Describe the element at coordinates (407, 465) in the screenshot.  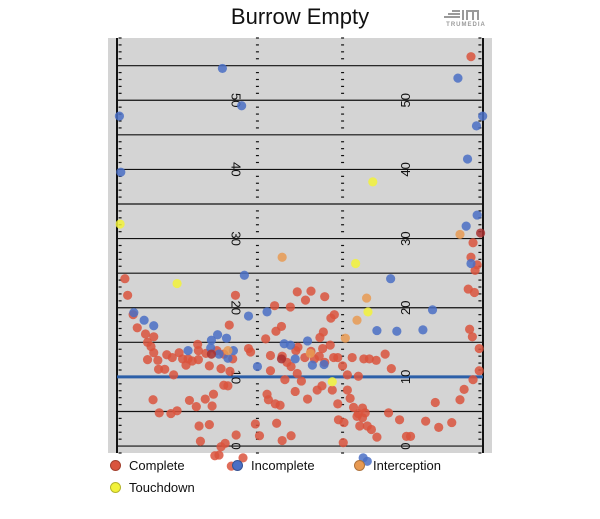
I see `legend-label-interception: Interception` at that location.